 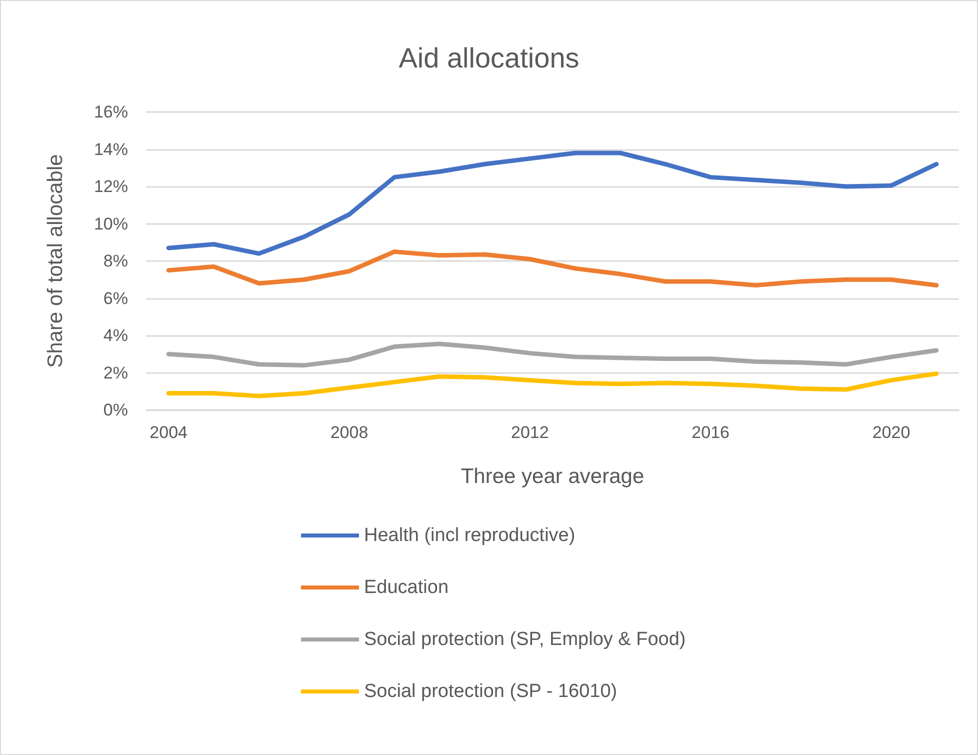 I want to click on y-tick-label: 4%, so click(x=115, y=335).